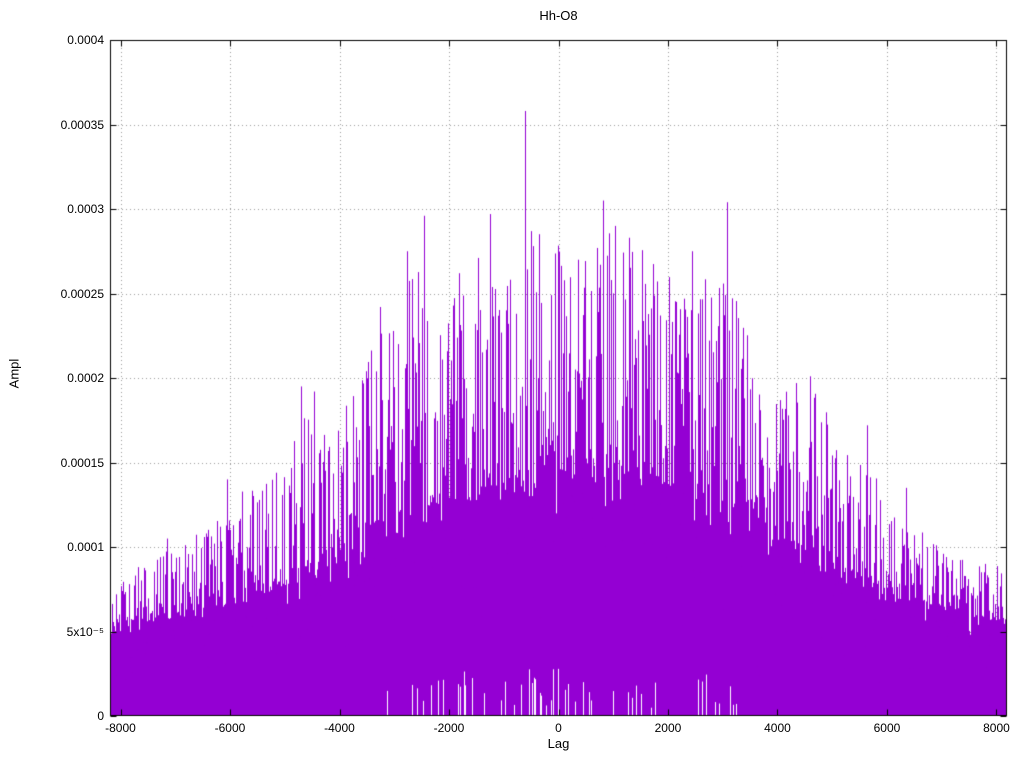 The width and height of the screenshot is (1024, 768). What do you see at coordinates (449, 728) in the screenshot?
I see `x-tick-label: -2000` at bounding box center [449, 728].